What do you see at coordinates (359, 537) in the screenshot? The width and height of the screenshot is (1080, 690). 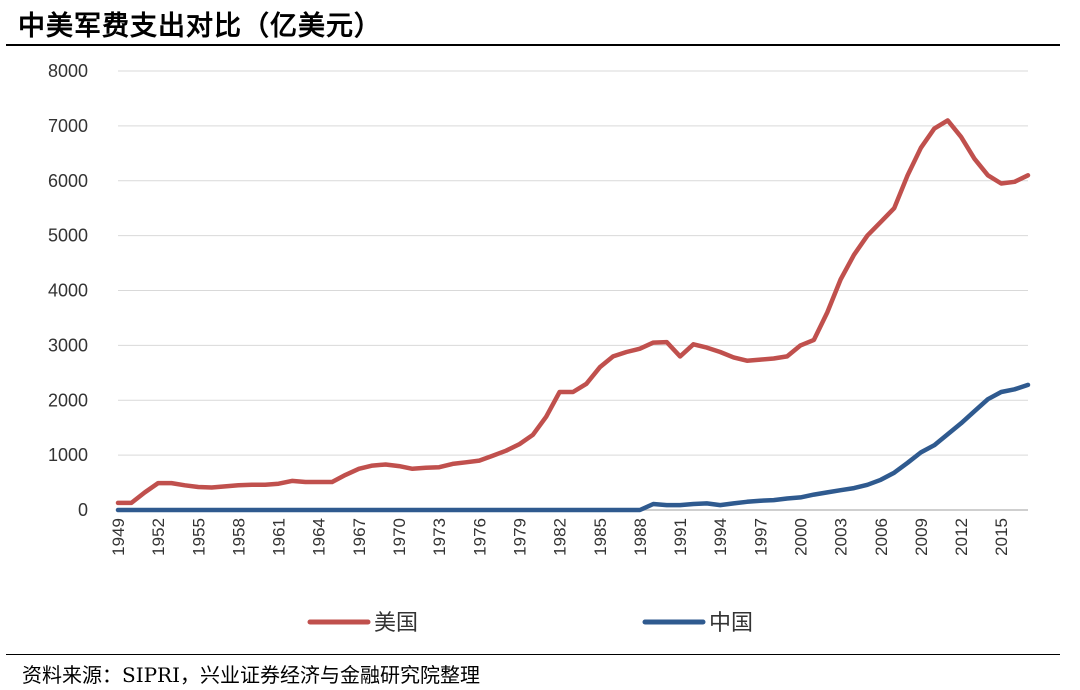 I see `x-tick-label: 1967` at bounding box center [359, 537].